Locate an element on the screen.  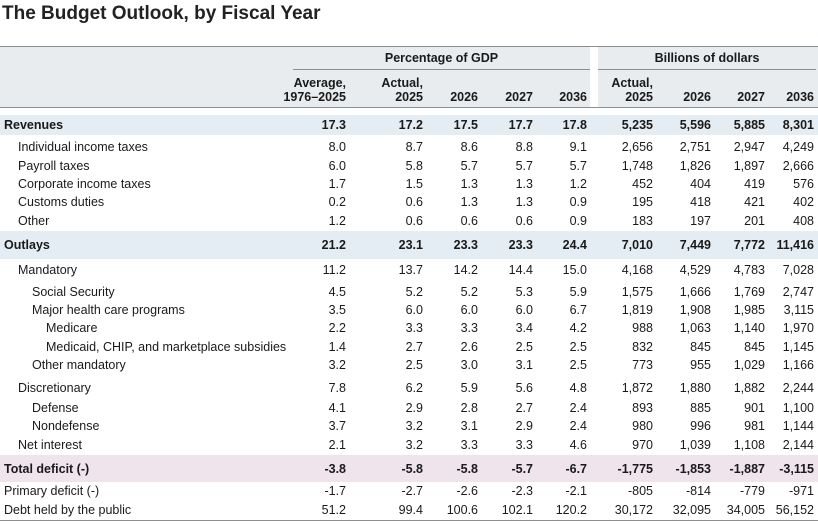
column-header: Average, is located at coordinates (319, 83).